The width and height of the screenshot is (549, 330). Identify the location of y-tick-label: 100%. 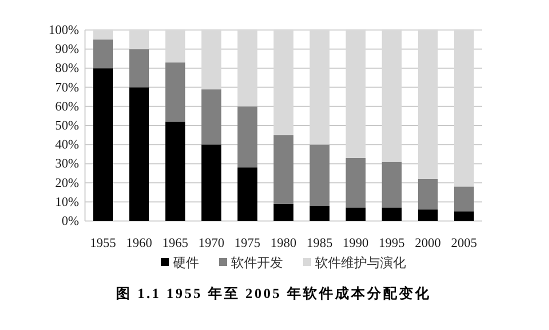
(64, 29).